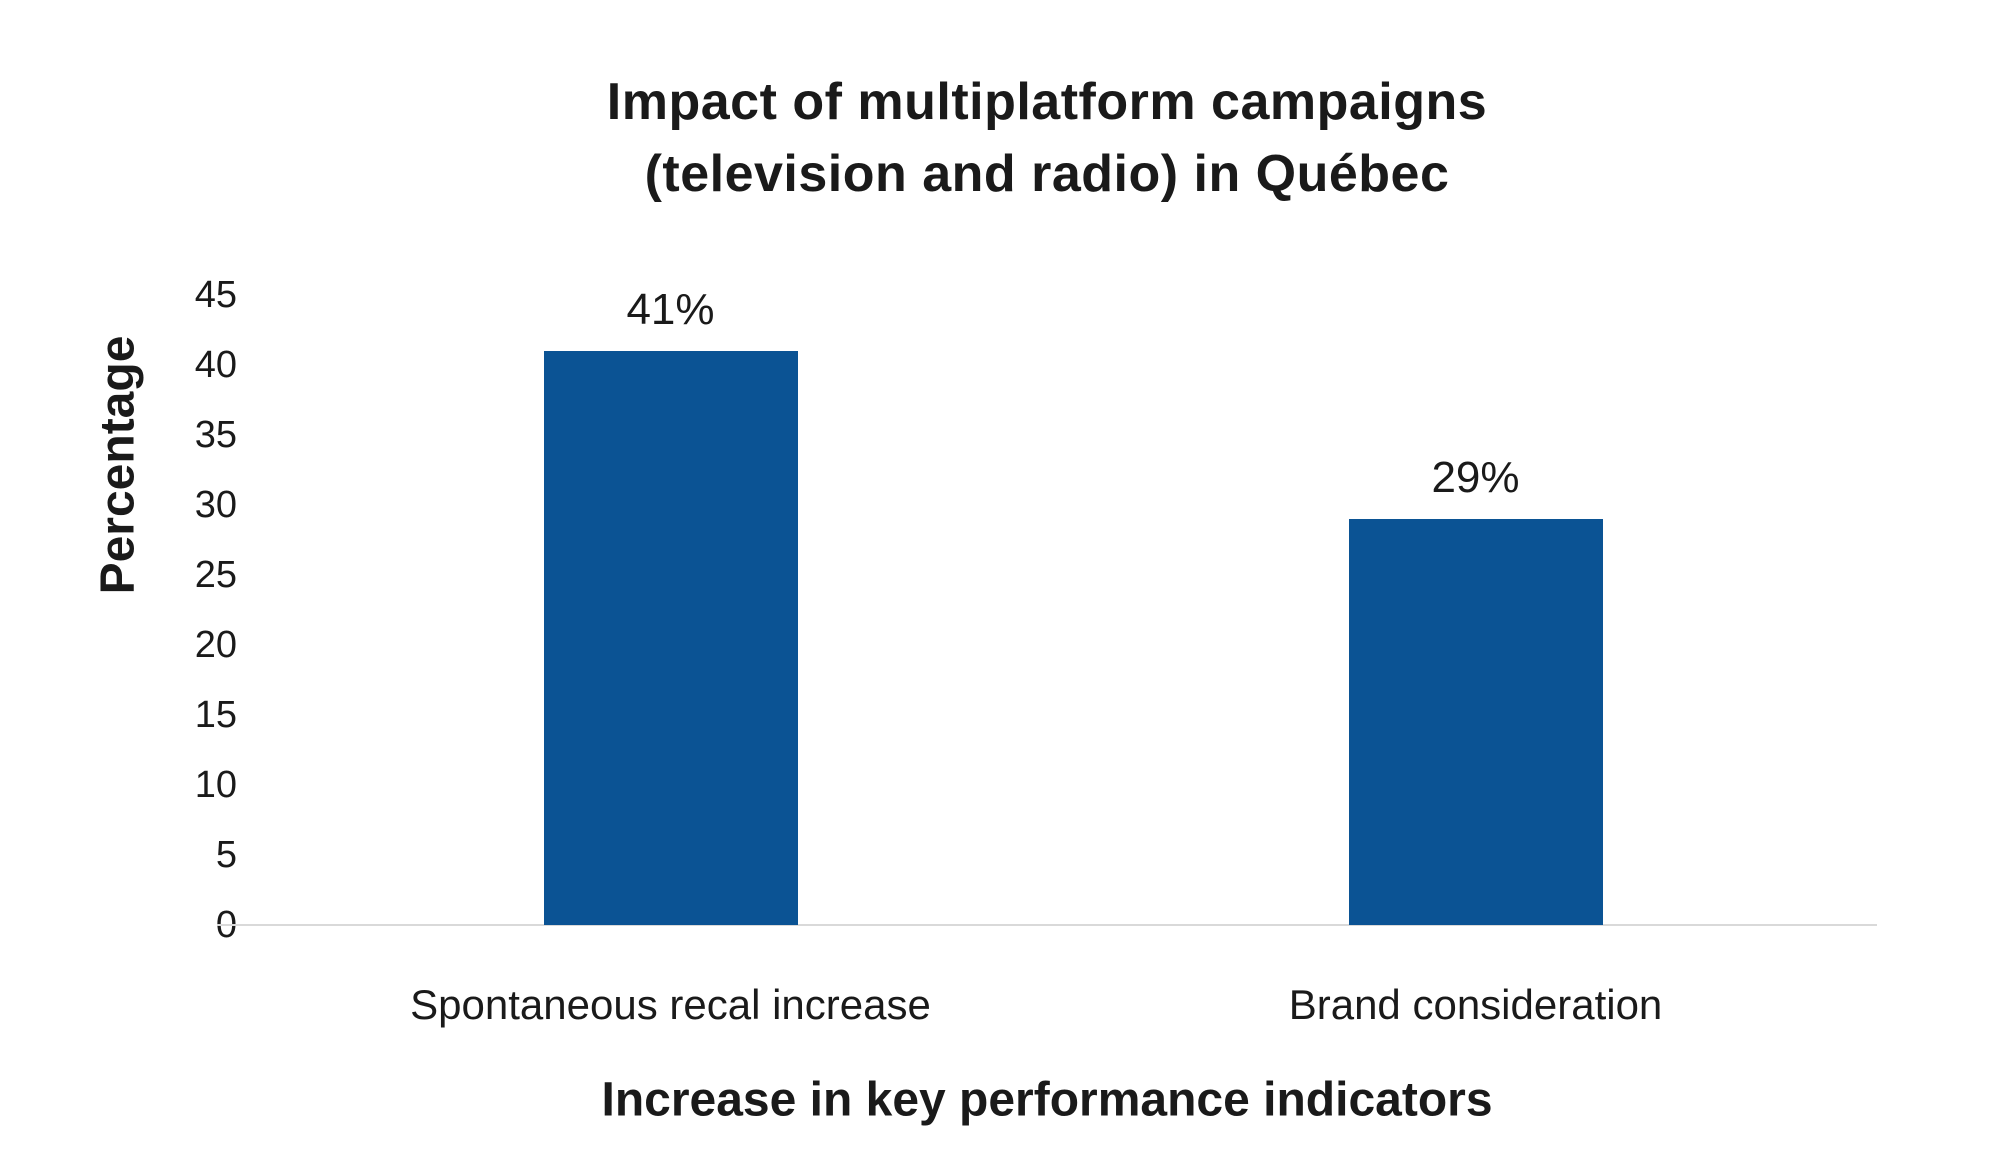 The height and width of the screenshot is (1170, 2000). What do you see at coordinates (215, 715) in the screenshot?
I see `y-tick-label: 15` at bounding box center [215, 715].